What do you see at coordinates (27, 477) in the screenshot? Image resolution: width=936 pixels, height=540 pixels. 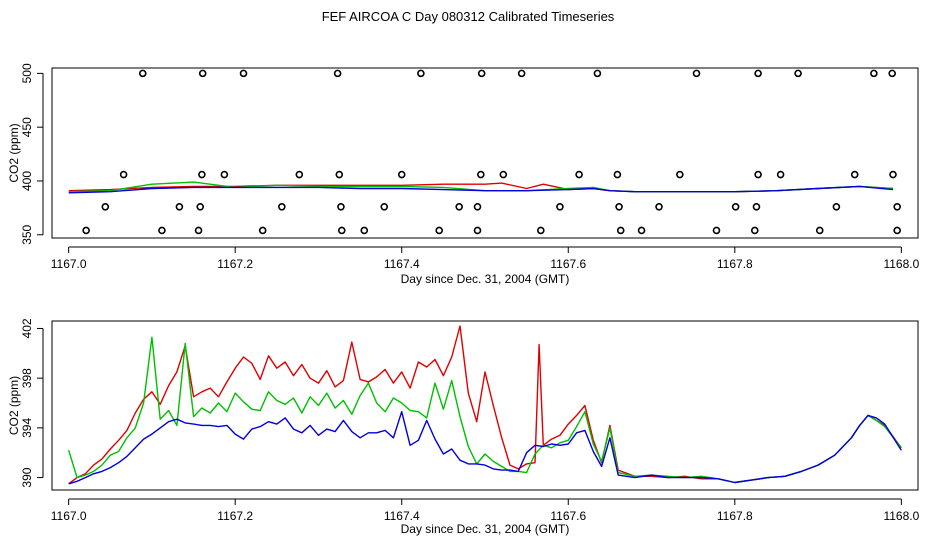 I see `y-tick-label: 390` at bounding box center [27, 477].